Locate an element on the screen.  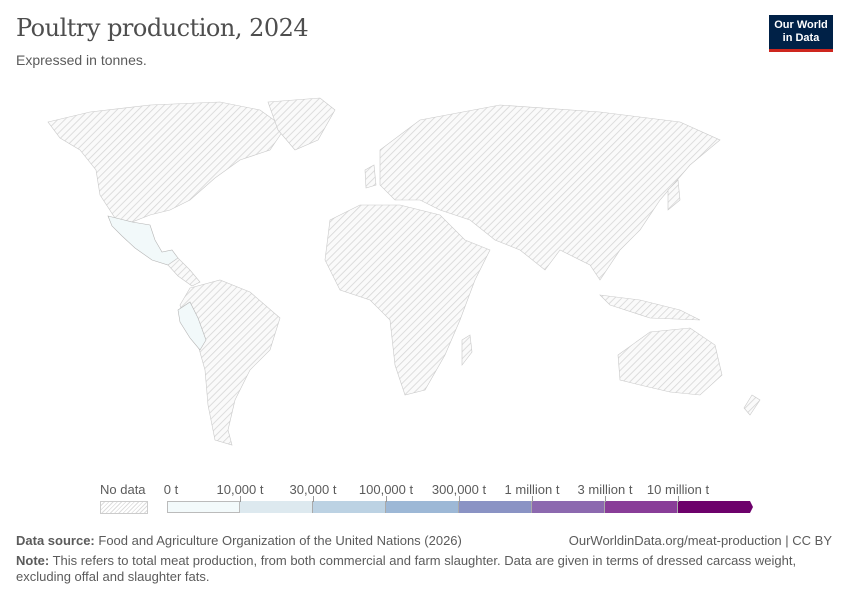
indonesia is located at coordinates (650, 307).